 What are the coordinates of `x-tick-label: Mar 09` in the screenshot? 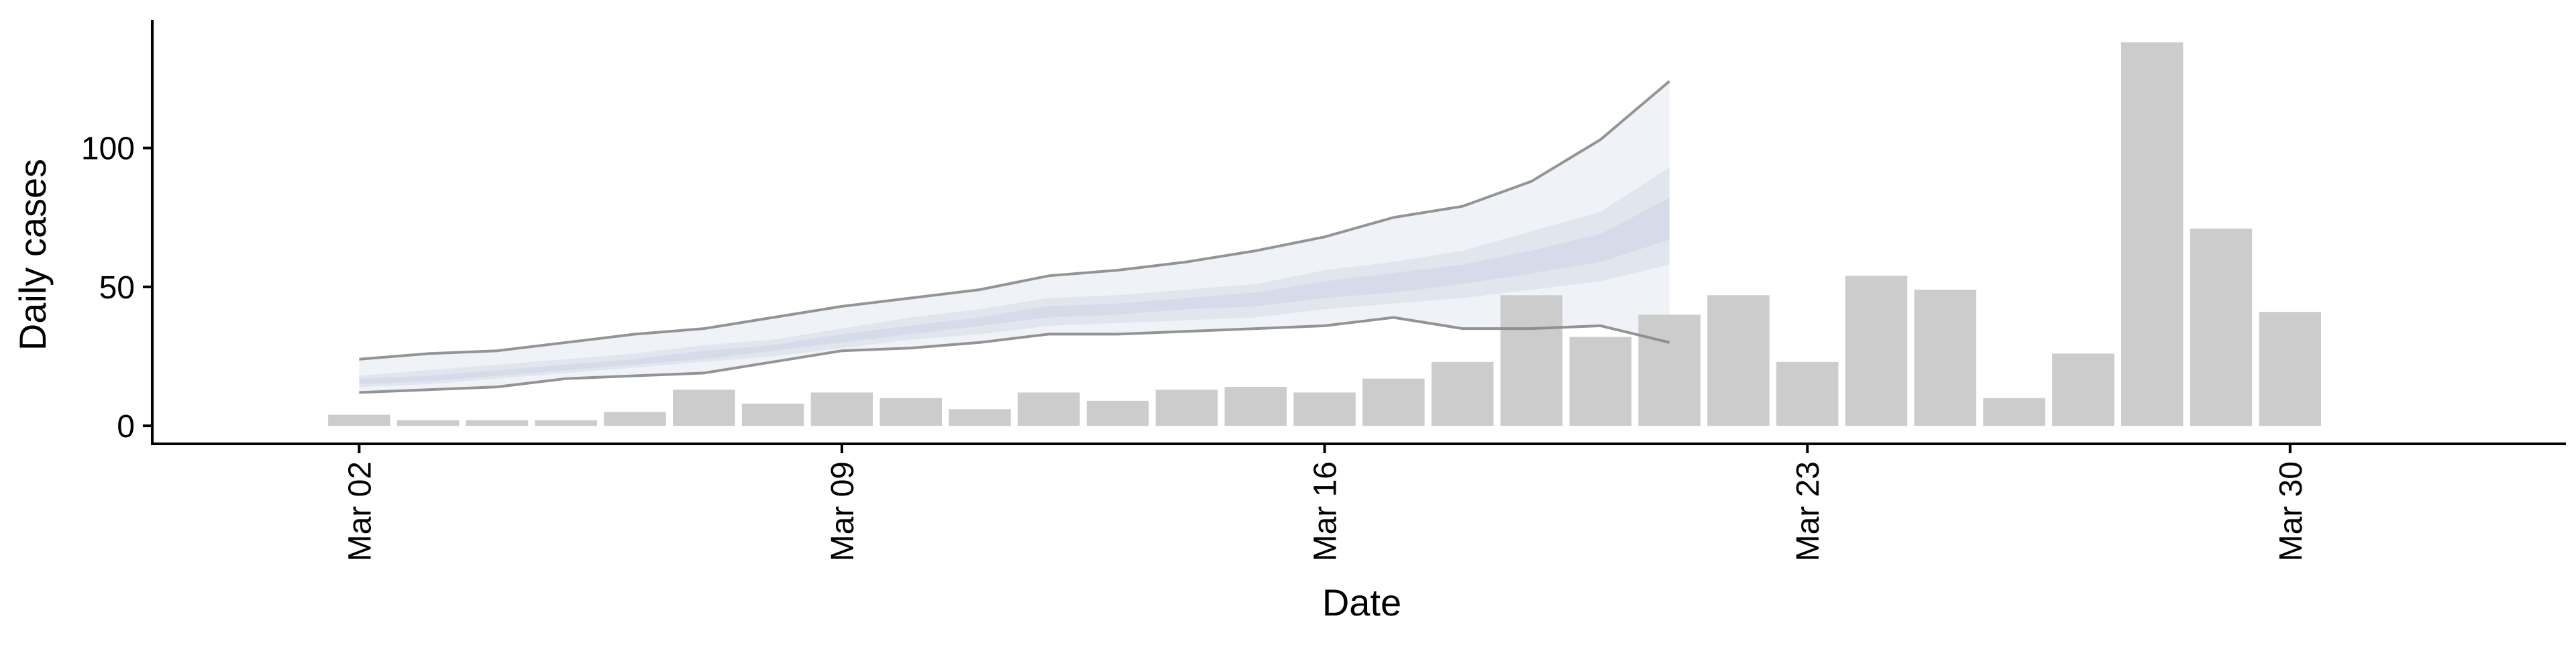 It's located at (843, 511).